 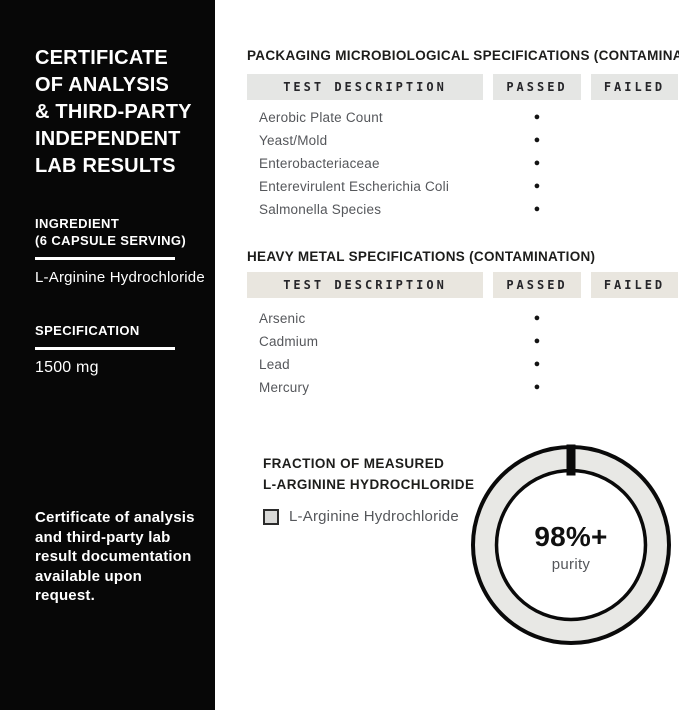 What do you see at coordinates (462, 140) in the screenshot?
I see `table-row: Yeast/Mold ●` at bounding box center [462, 140].